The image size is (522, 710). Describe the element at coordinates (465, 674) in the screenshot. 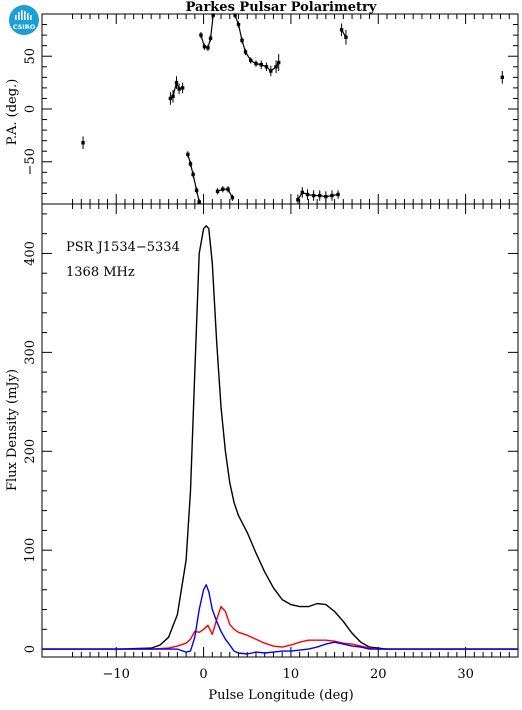

I see `x-tick-label: 30` at that location.